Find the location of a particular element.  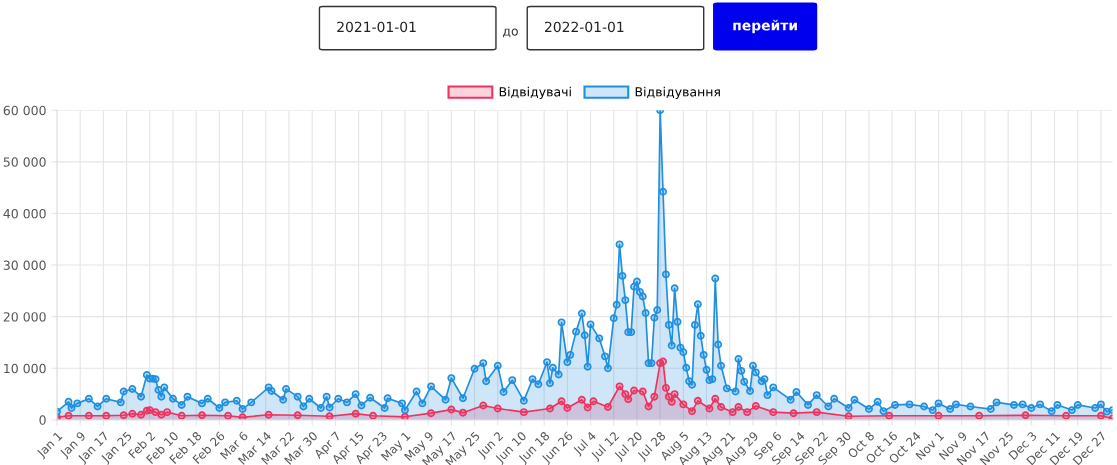

y-tick-label: 20 000 is located at coordinates (24, 317).